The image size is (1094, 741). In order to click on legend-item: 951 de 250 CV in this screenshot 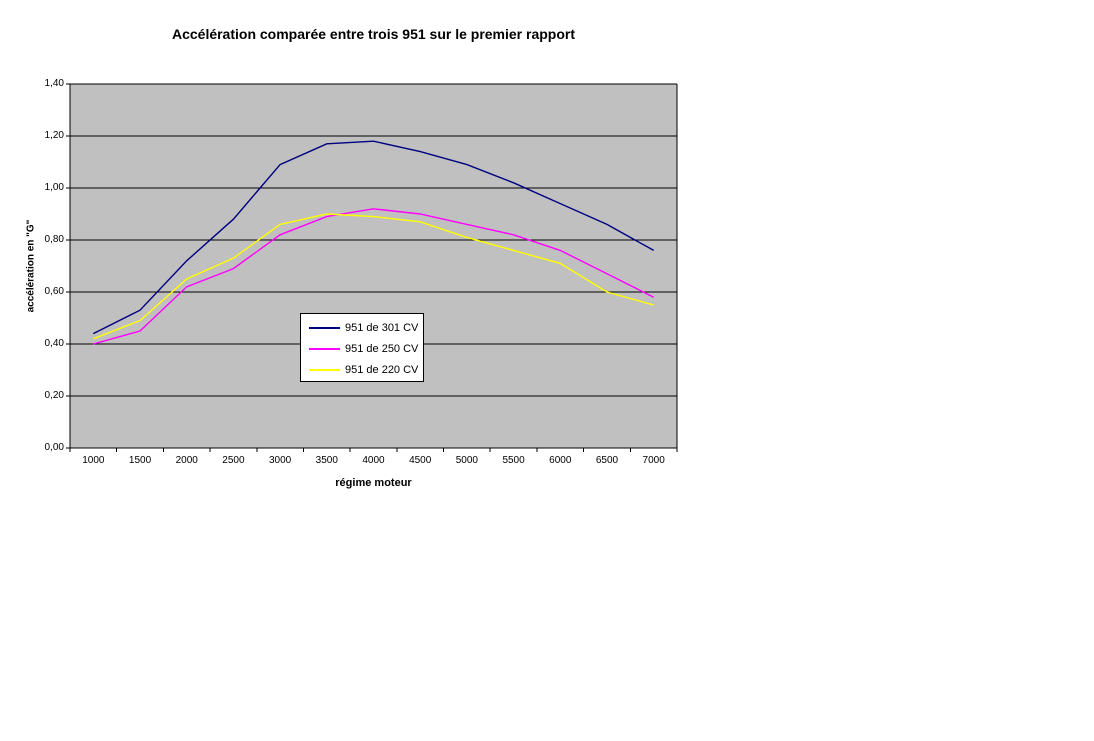, I will do `click(362, 348)`.